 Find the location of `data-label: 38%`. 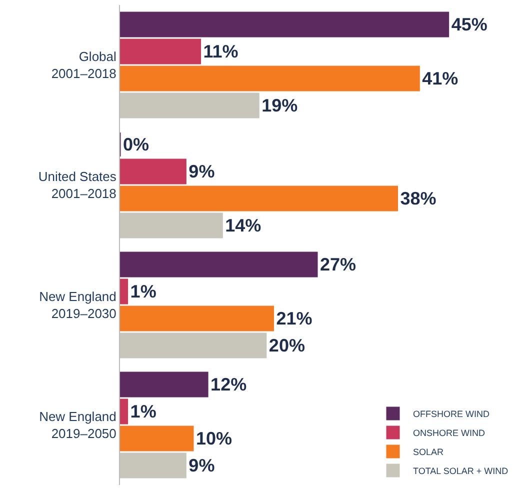

data-label: 38% is located at coordinates (418, 198).